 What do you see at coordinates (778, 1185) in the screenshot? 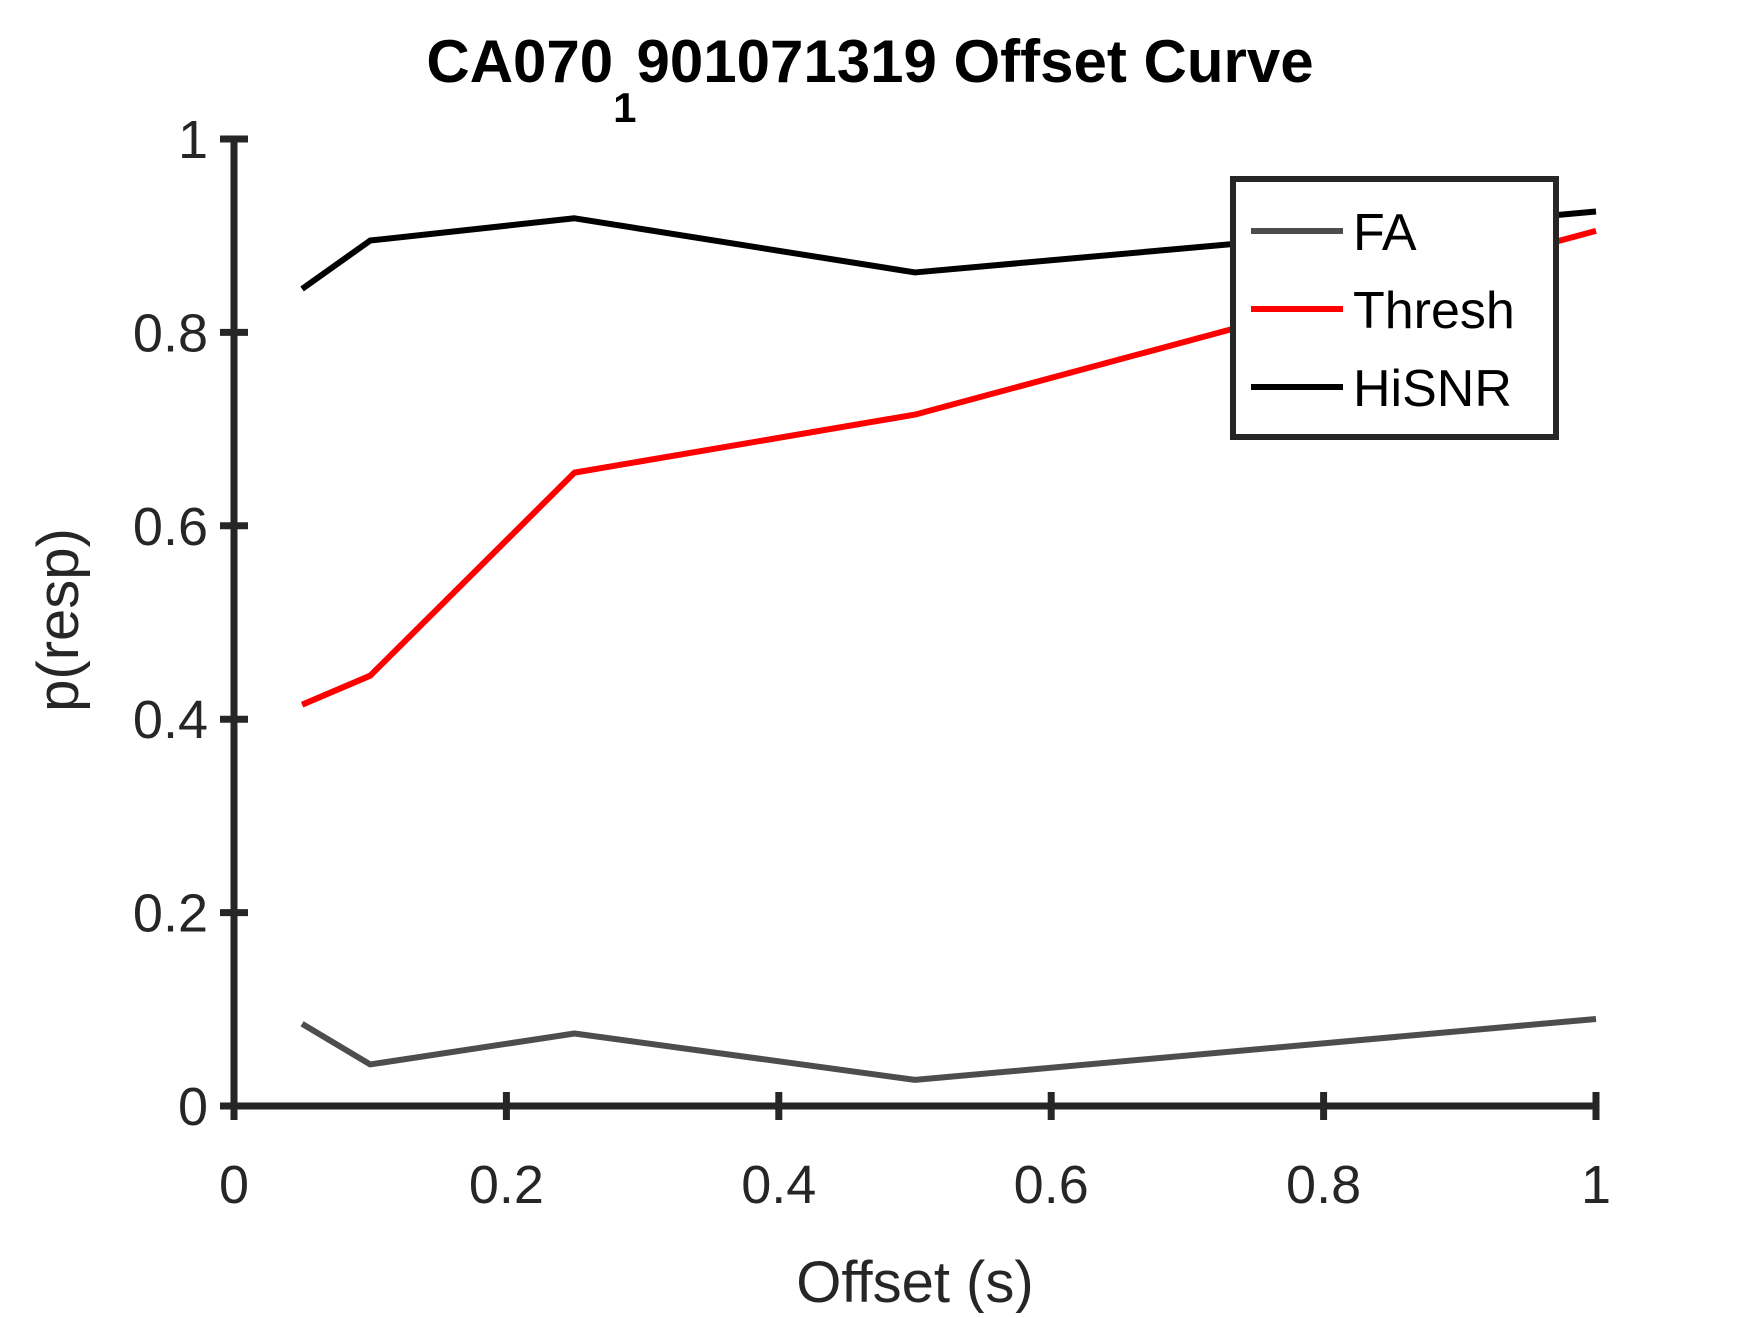
I see `x-tick-label: 0.4` at bounding box center [778, 1185].